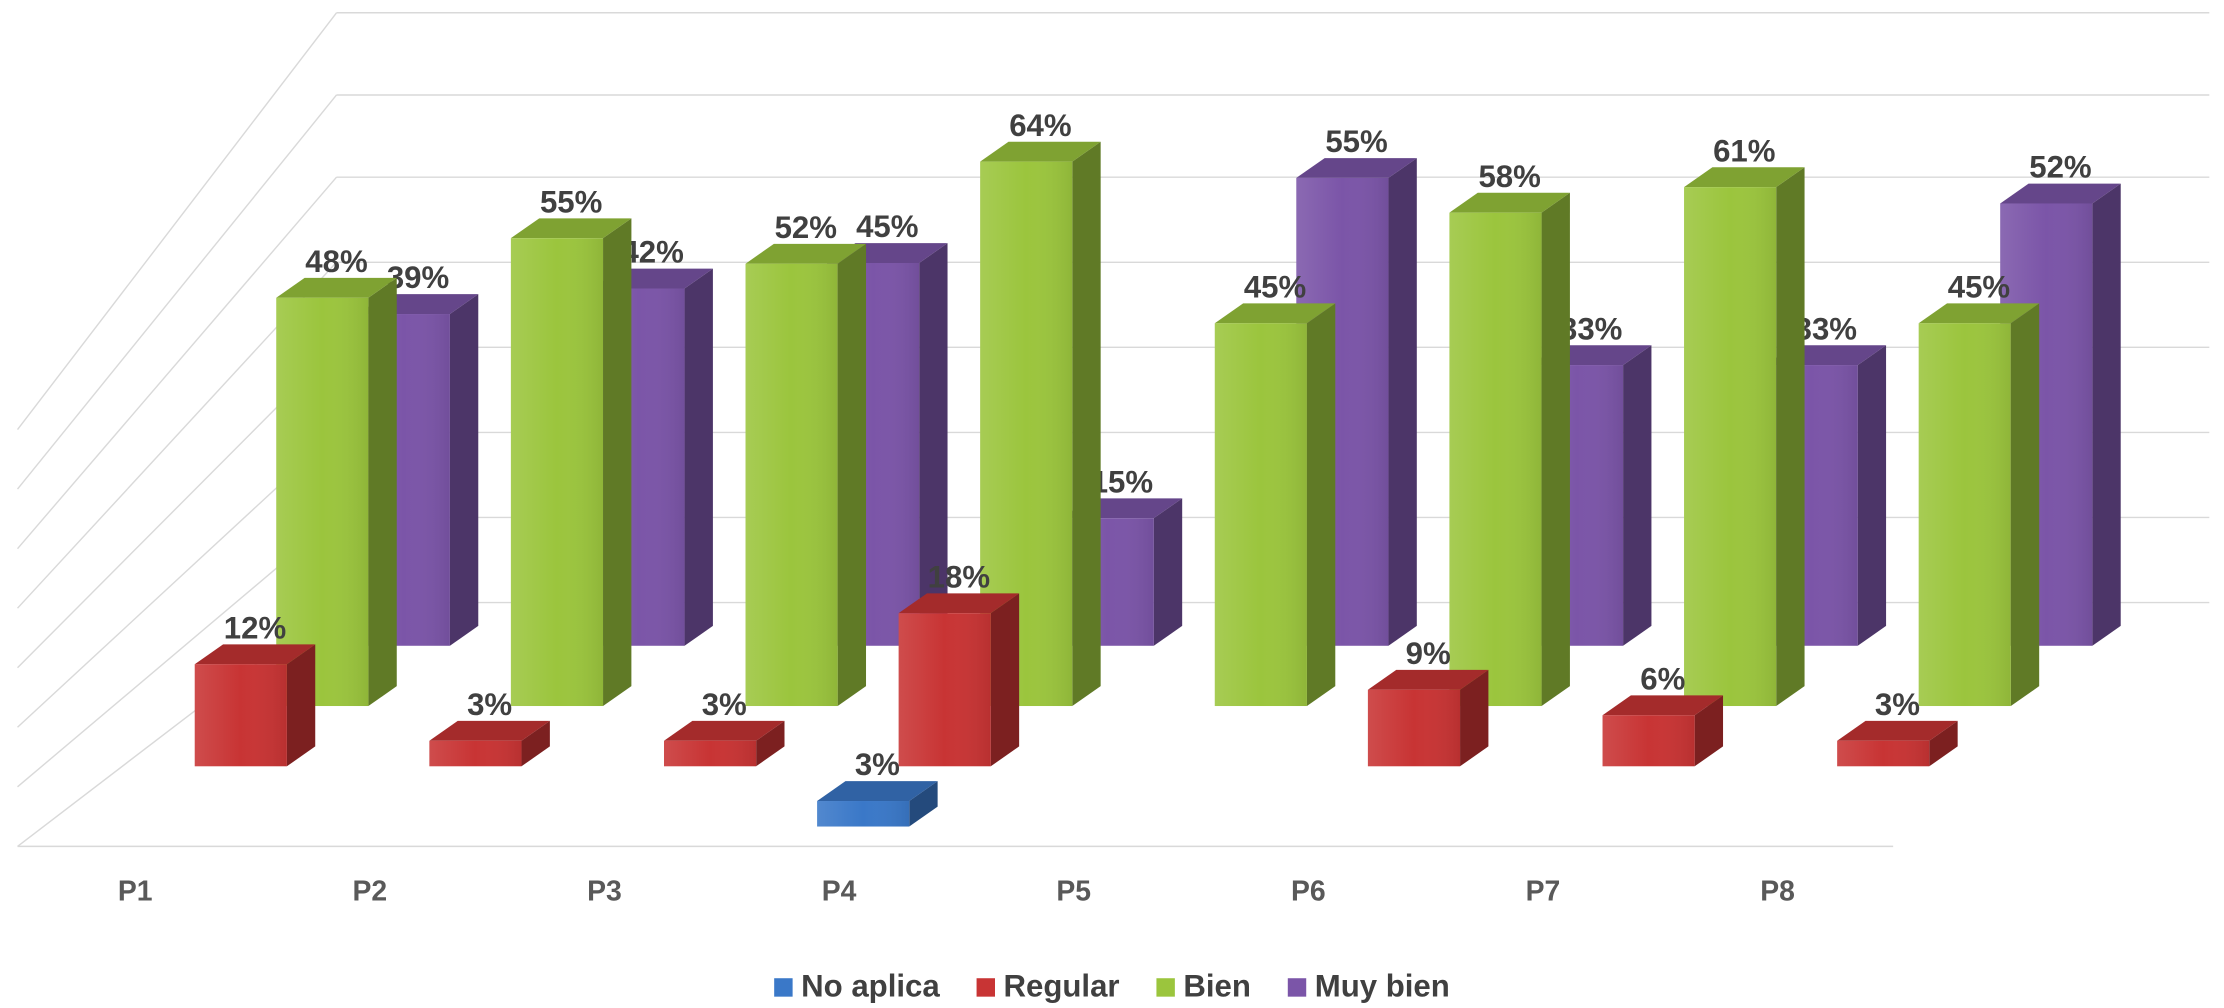  Describe the element at coordinates (336, 261) in the screenshot. I see `value-label: 48%` at that location.